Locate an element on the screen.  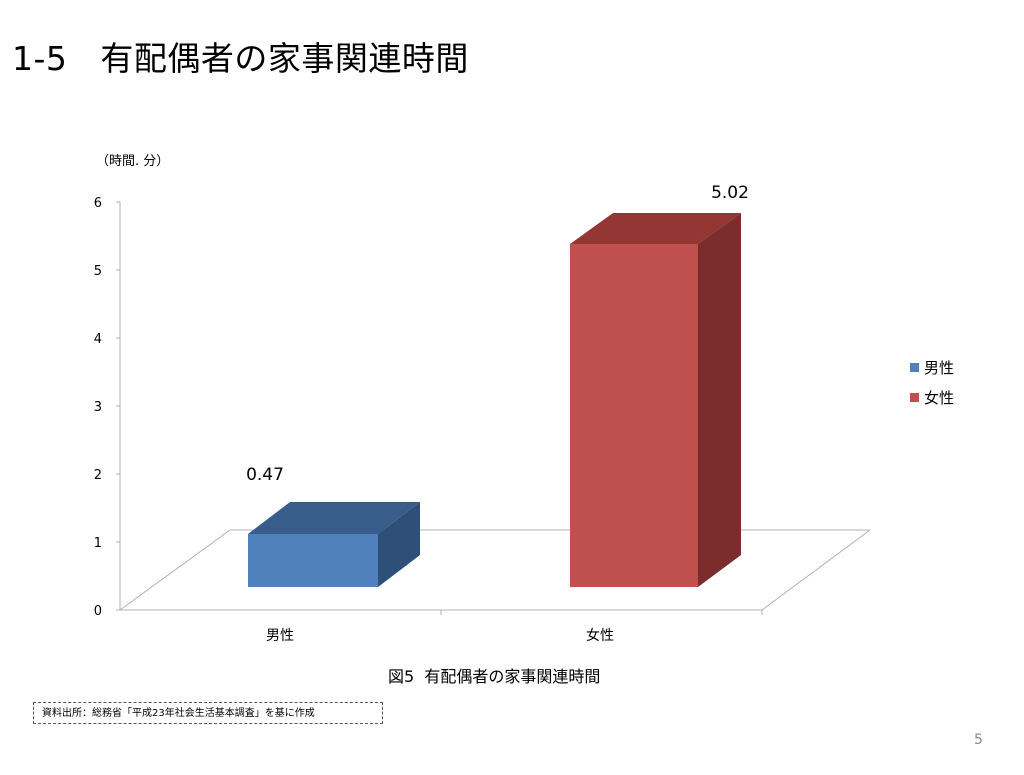
legend-item-male: 男性 is located at coordinates (932, 367).